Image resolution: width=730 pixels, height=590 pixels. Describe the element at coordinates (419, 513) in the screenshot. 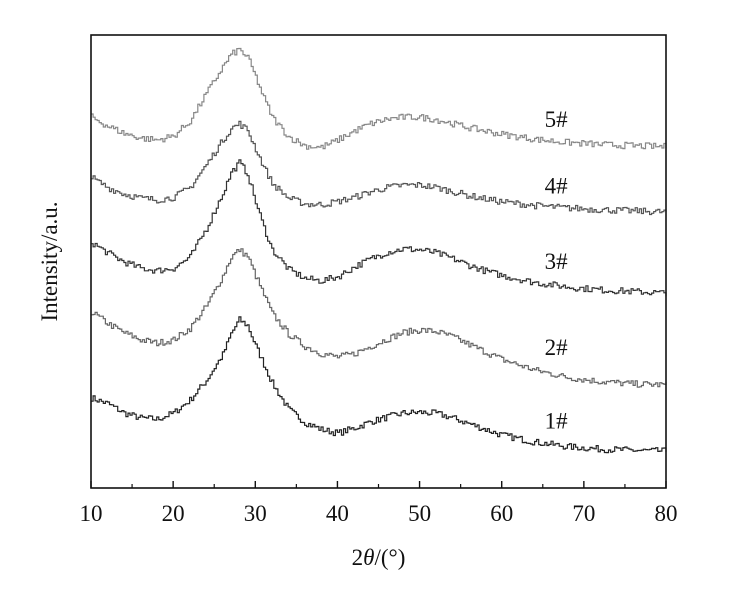

I see `x-tick-label: 50` at that location.